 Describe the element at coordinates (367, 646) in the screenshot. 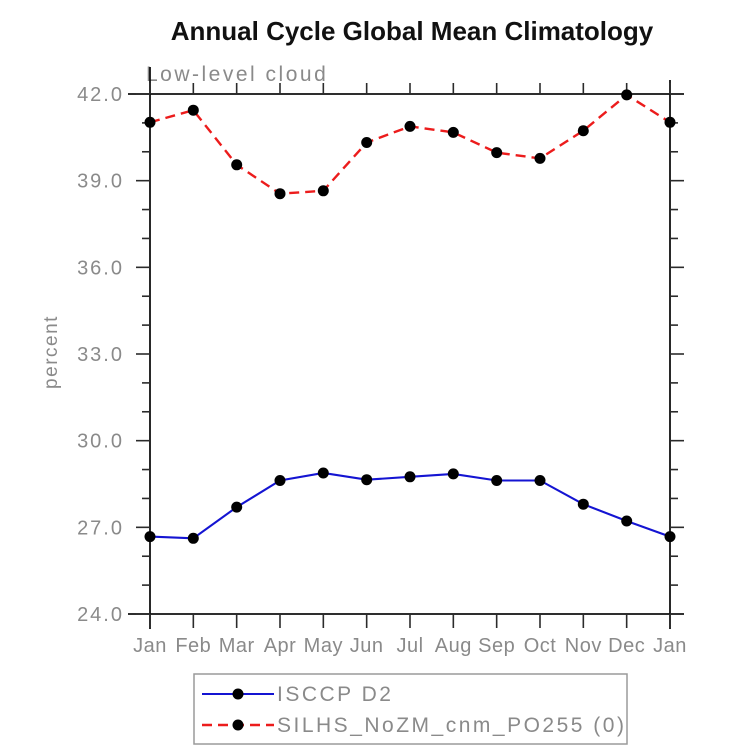

I see `x-tick-label: Jun` at that location.